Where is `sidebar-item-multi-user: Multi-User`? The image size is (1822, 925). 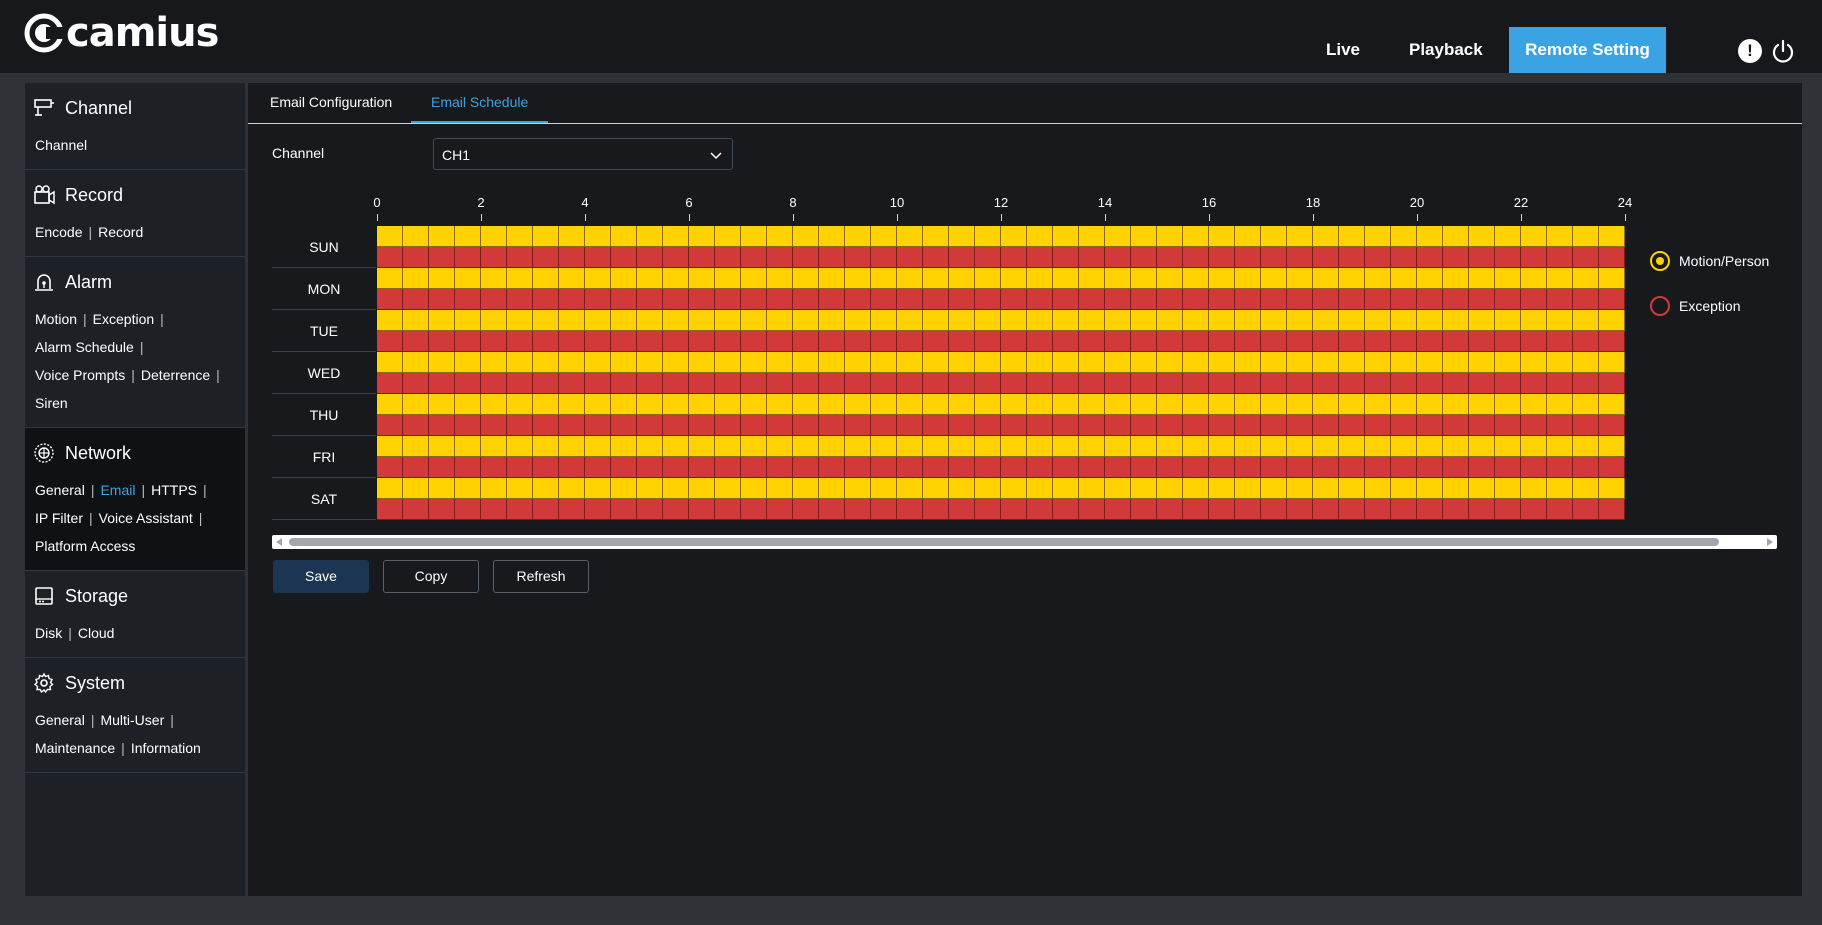 sidebar-item-multi-user: Multi-User is located at coordinates (132, 720).